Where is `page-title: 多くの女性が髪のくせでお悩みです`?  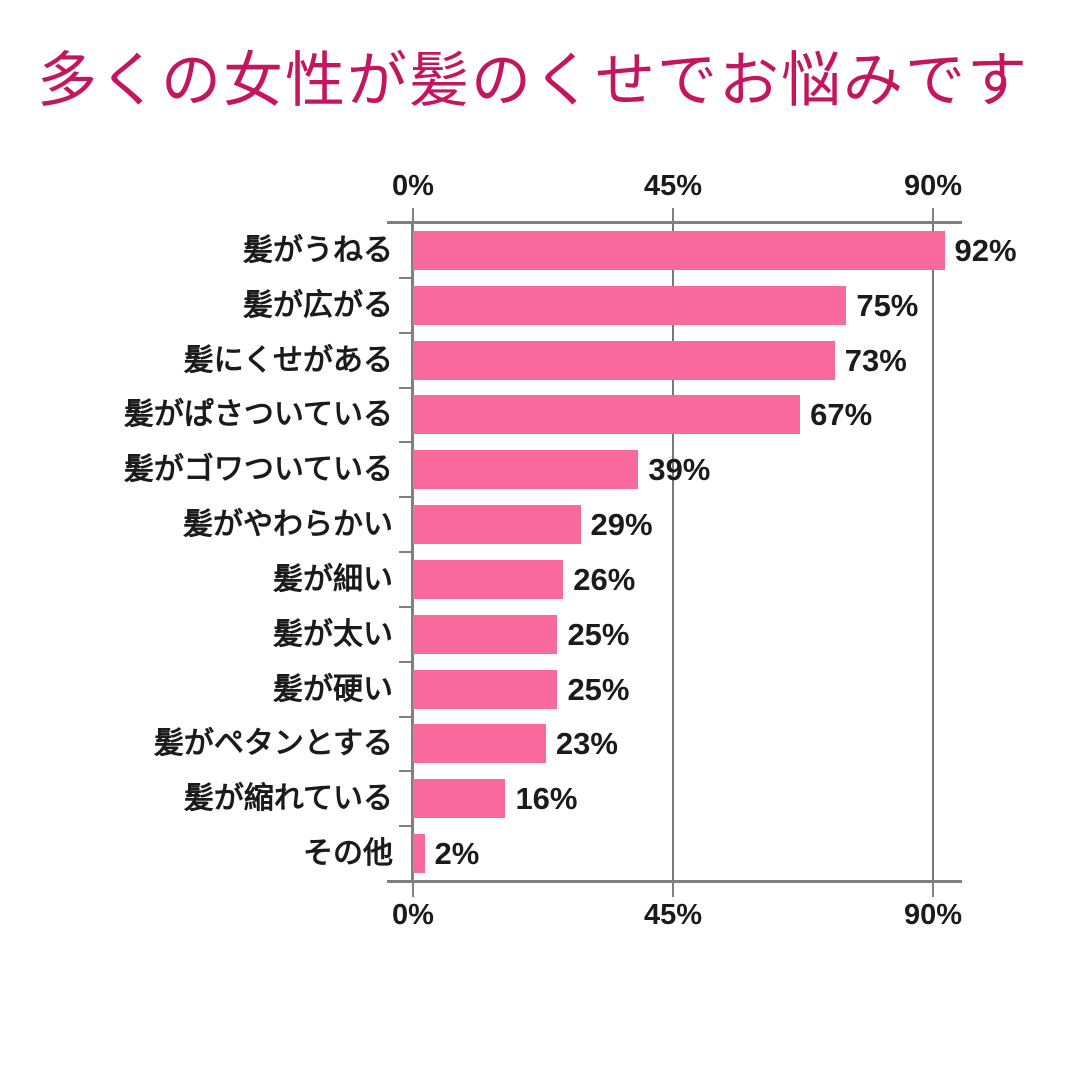 page-title: 多くの女性が髪のくせでお悩みです is located at coordinates (533, 80).